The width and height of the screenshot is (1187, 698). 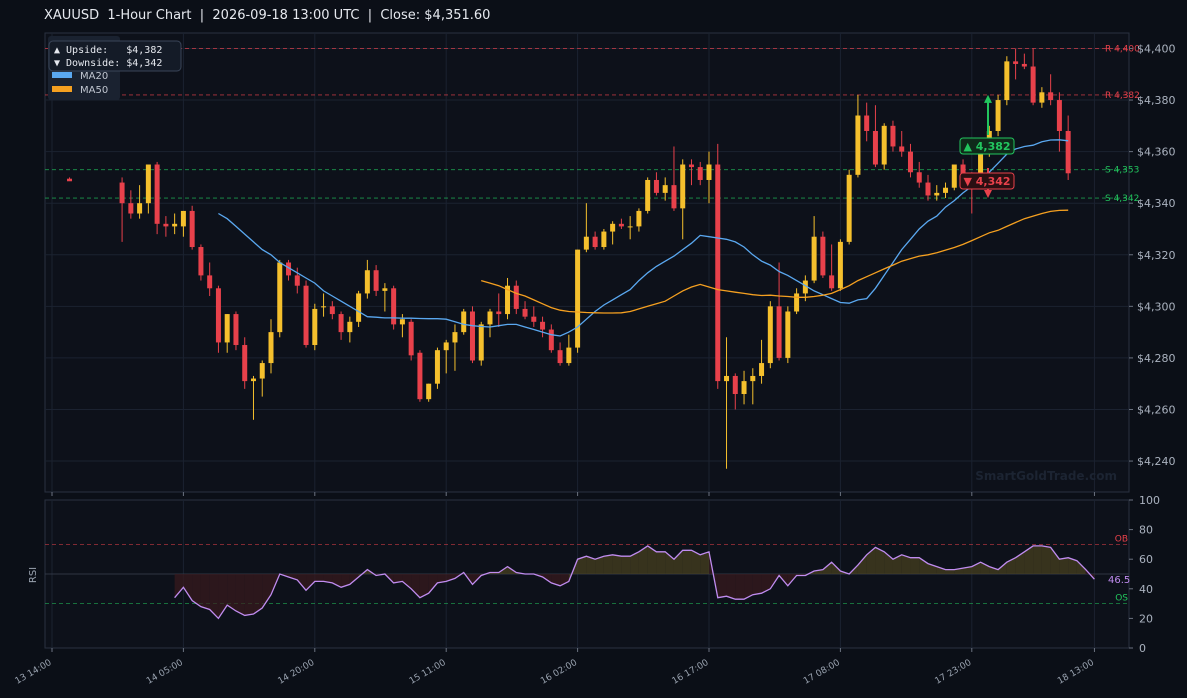 What do you see at coordinates (62, 89) in the screenshot?
I see `ma50-legend-swatch` at bounding box center [62, 89].